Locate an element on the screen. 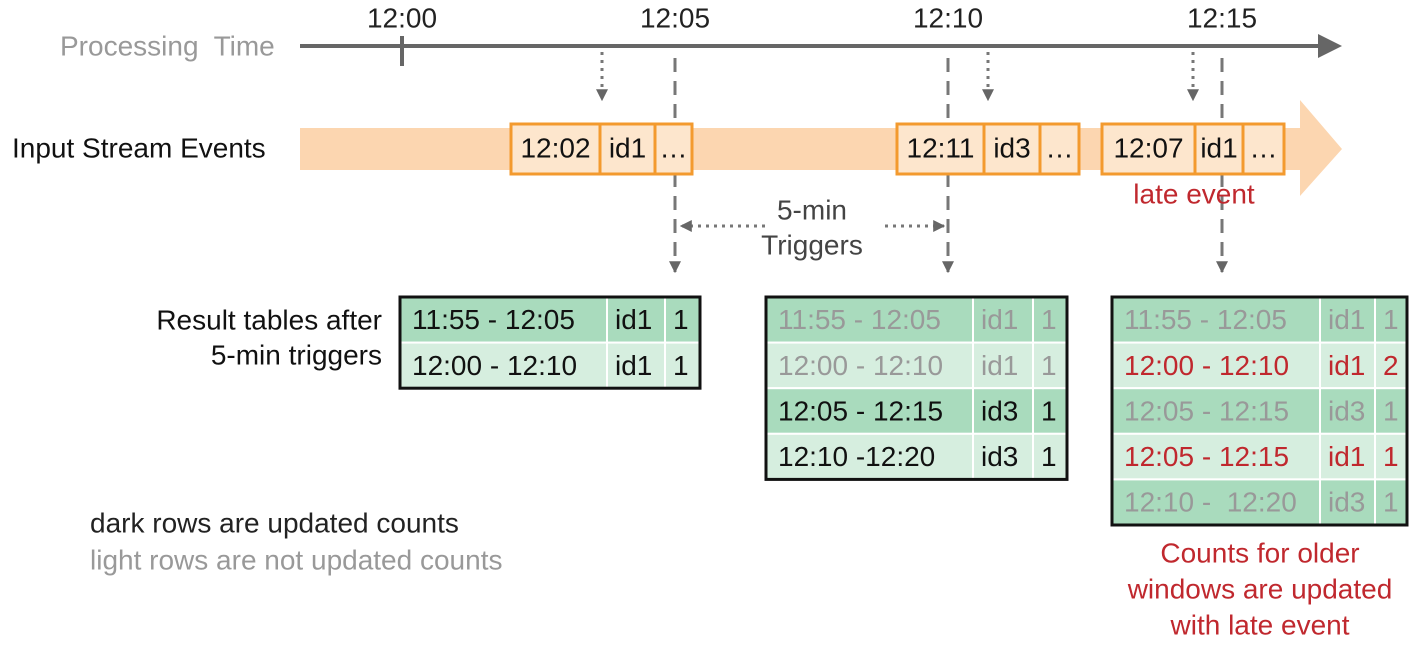 The height and width of the screenshot is (662, 1424). table-text: 2 is located at coordinates (1391, 365).